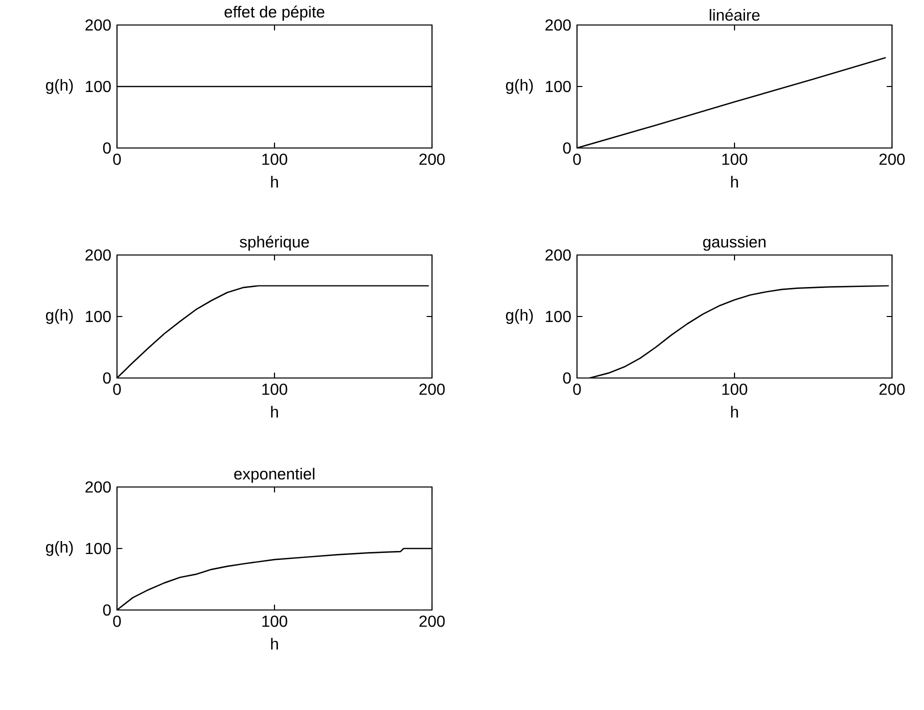  What do you see at coordinates (274, 475) in the screenshot?
I see `chart-title: exponentiel` at bounding box center [274, 475].